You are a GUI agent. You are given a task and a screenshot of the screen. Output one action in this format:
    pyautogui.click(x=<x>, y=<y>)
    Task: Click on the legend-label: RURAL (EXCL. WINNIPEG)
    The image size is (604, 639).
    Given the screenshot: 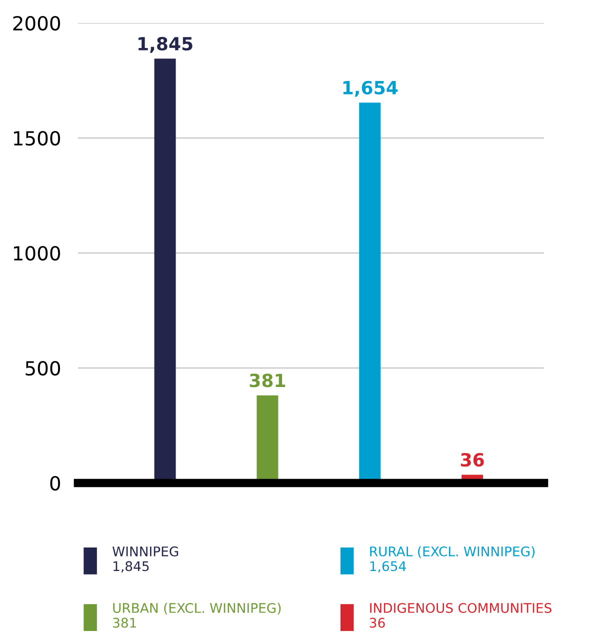 What is the action you would take?
    pyautogui.click(x=452, y=552)
    